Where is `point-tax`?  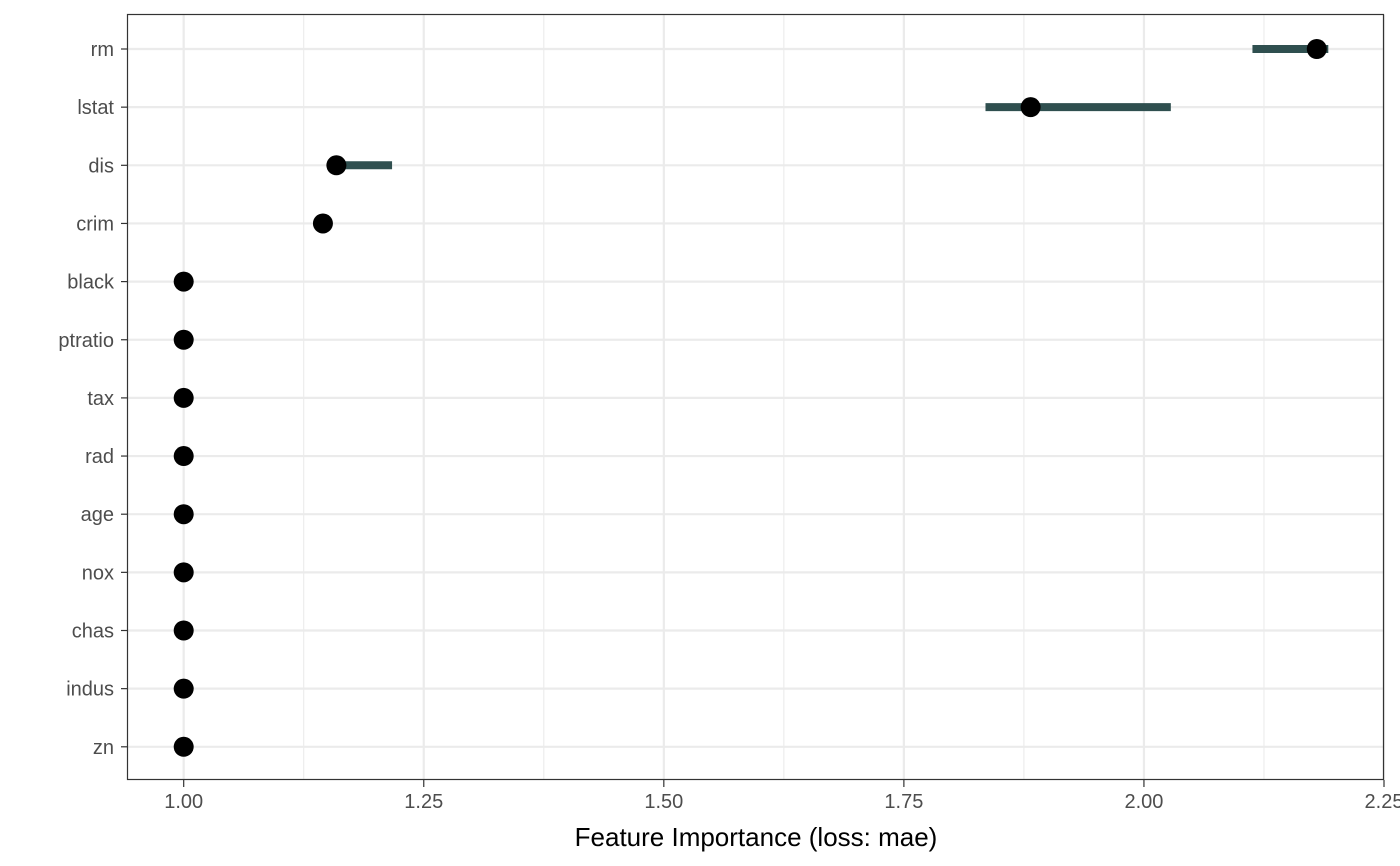 point-tax is located at coordinates (183, 397).